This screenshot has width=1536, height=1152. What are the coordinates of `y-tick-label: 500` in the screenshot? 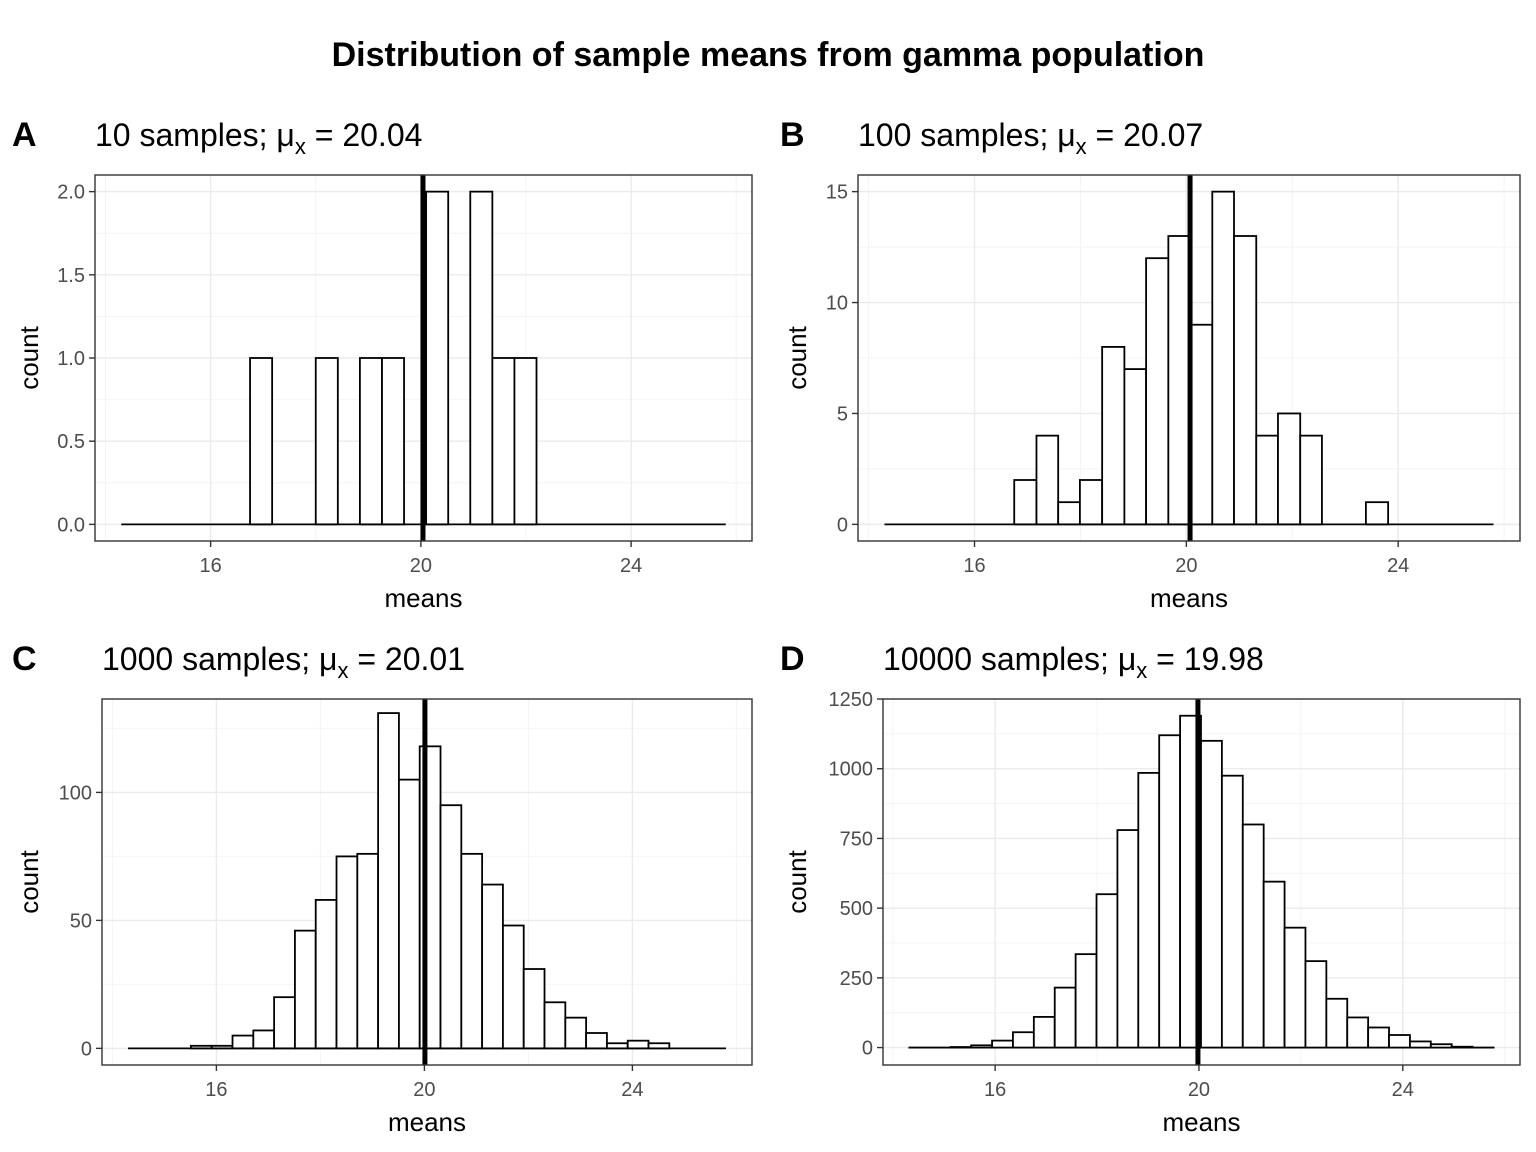 It's located at (856, 909).